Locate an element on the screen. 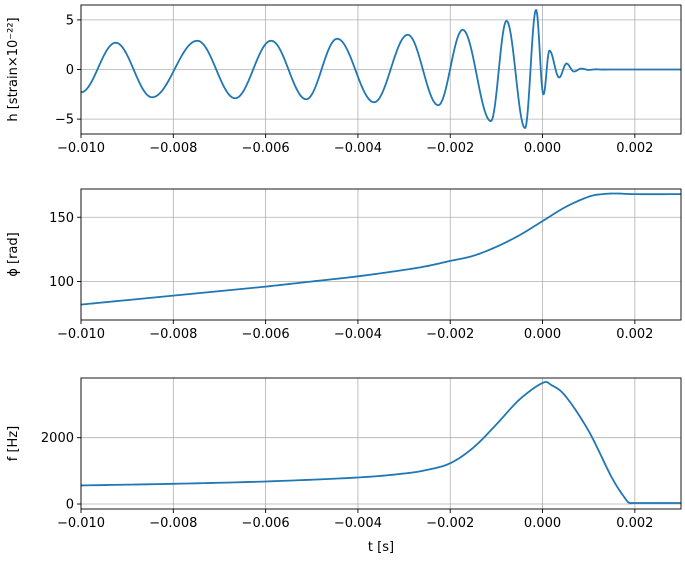 The image size is (685, 566). y-axis-label: ϕ [rad] is located at coordinates (13, 254).